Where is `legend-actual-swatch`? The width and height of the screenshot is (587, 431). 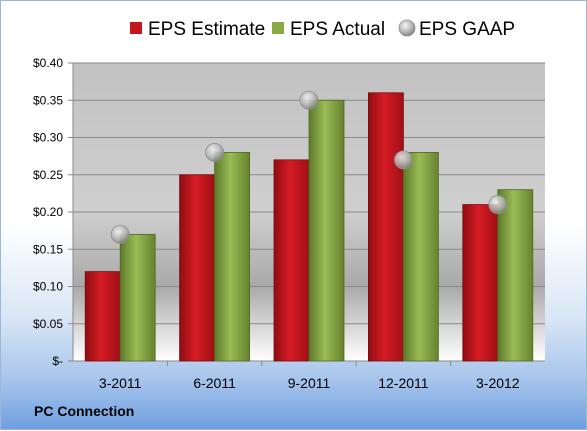
legend-actual-swatch is located at coordinates (278, 28).